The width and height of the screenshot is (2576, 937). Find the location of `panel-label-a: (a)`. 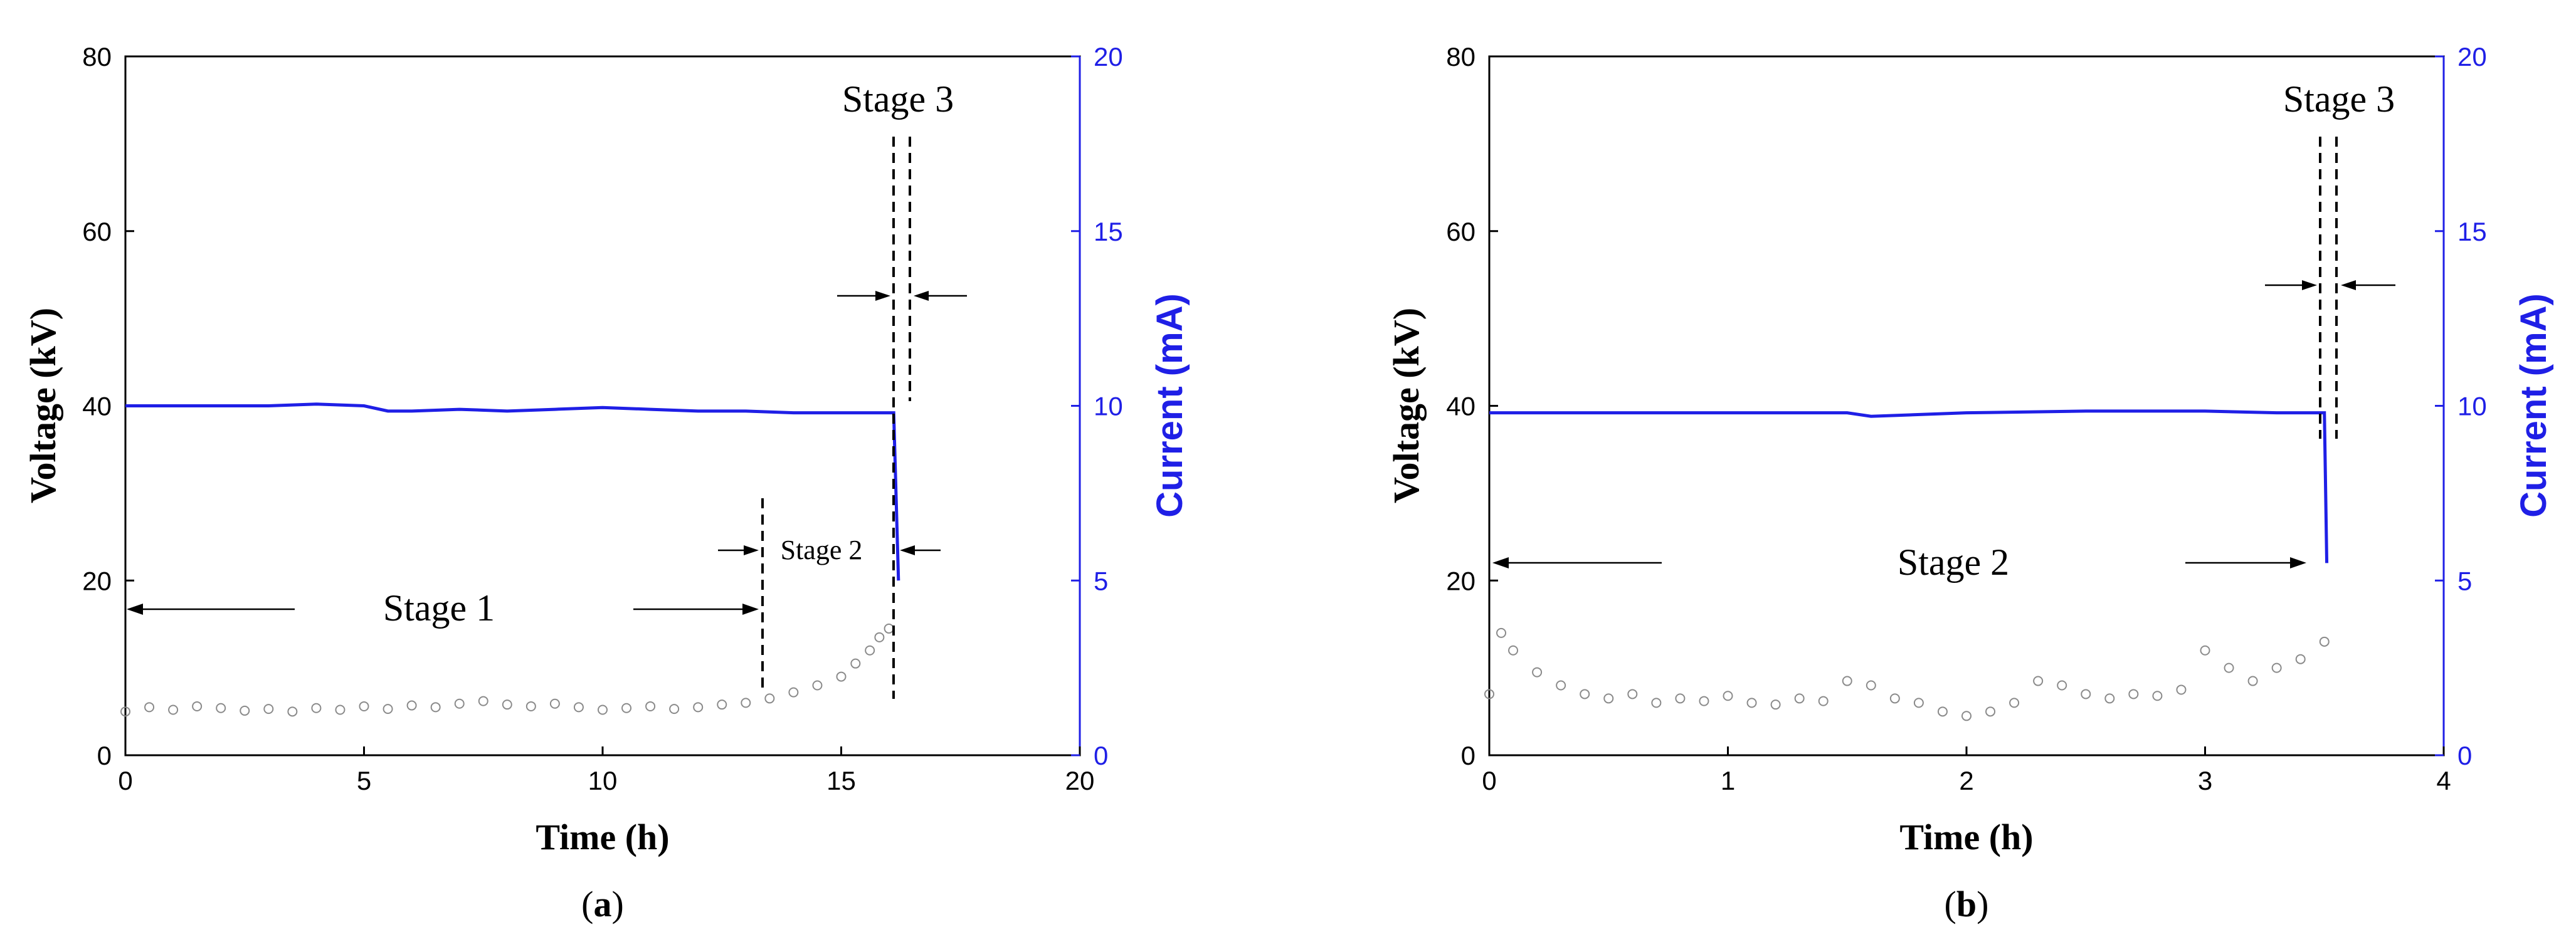

panel-label-a: (a) is located at coordinates (602, 904).